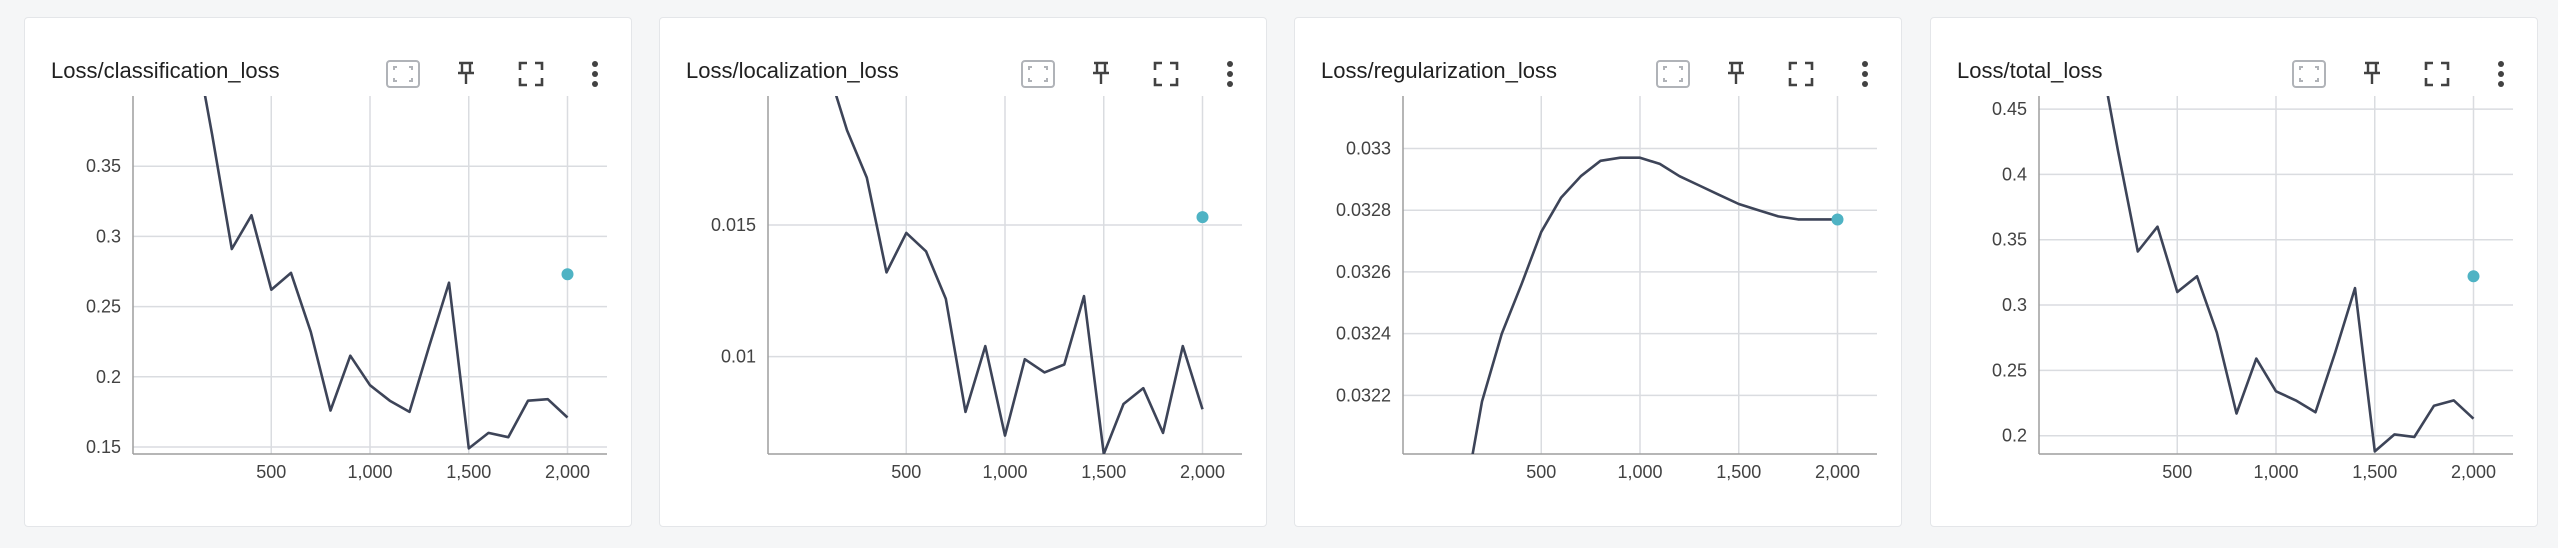  What do you see at coordinates (738, 357) in the screenshot?
I see `y-tick-label: 0.01` at bounding box center [738, 357].